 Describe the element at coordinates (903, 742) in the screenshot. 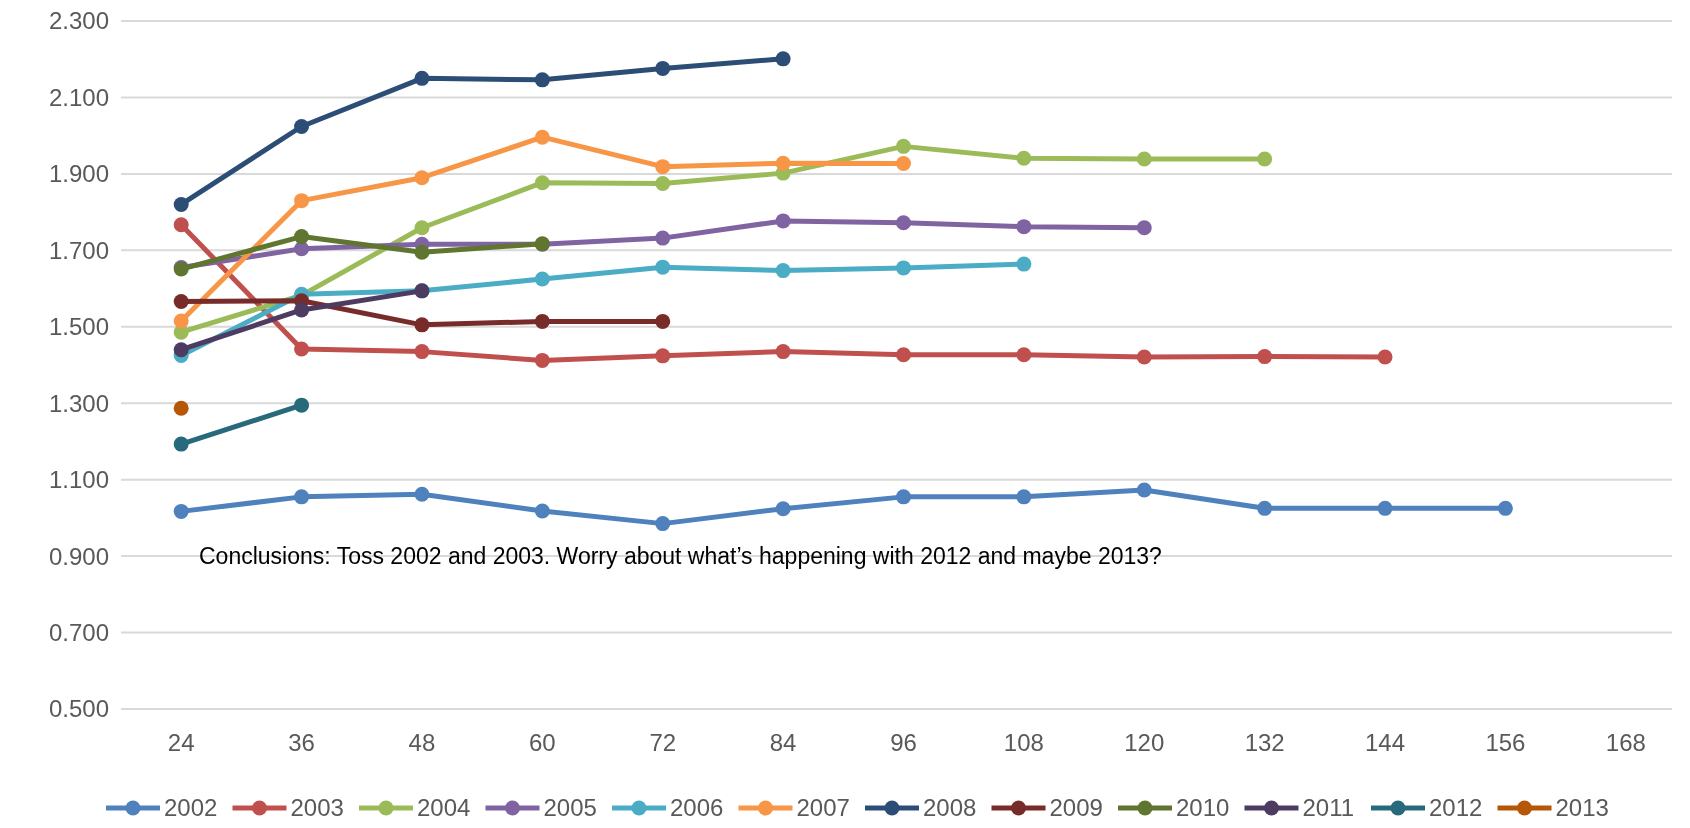

I see `x-tick-label: 96` at that location.